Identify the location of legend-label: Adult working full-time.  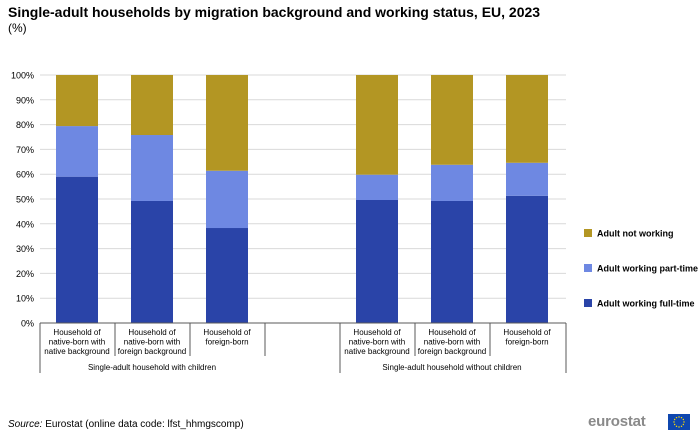
(646, 304).